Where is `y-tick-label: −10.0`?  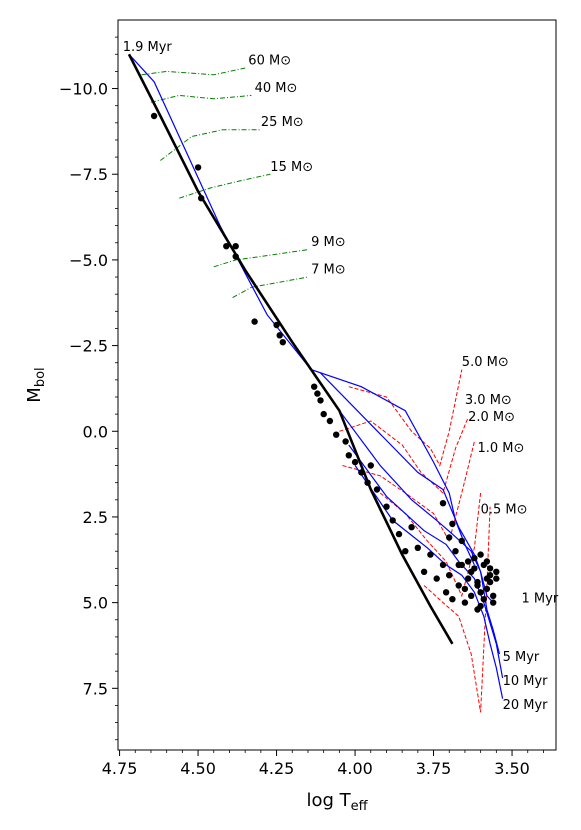
y-tick-label: −10.0 is located at coordinates (83, 89).